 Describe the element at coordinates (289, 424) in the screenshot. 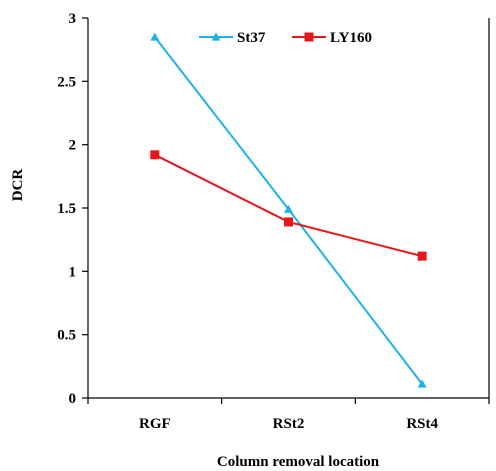

I see `x-tick-label: RSt2` at that location.